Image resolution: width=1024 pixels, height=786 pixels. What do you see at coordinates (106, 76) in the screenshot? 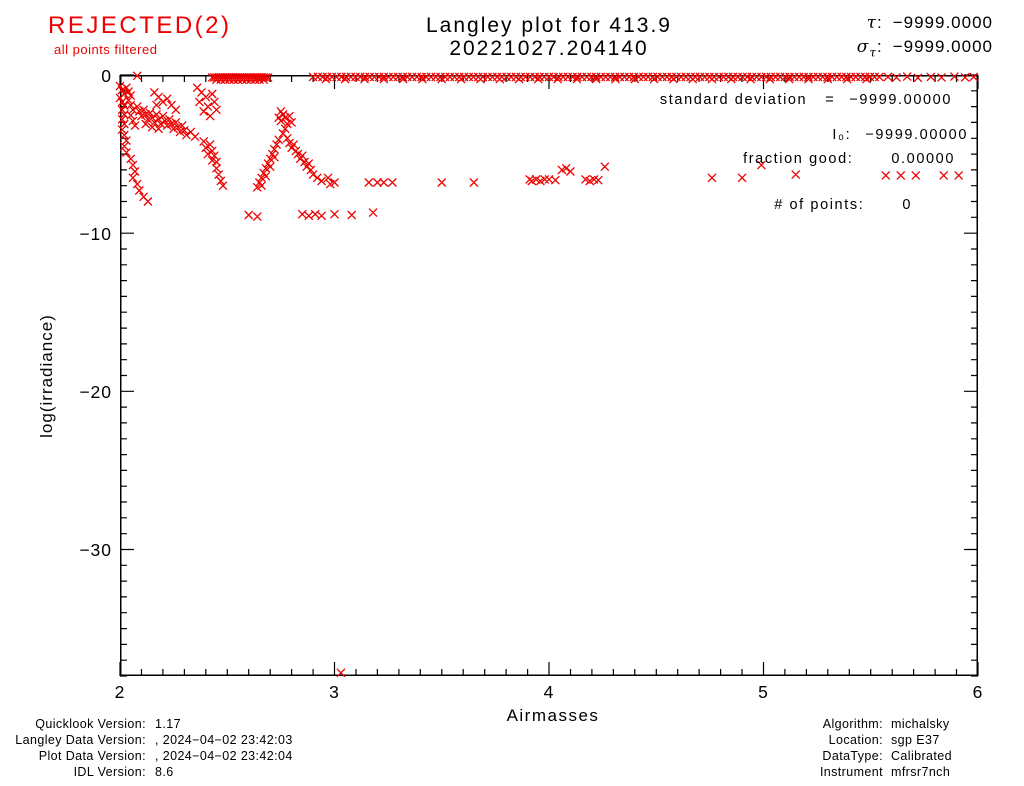
I see `y-tick-label: 0` at bounding box center [106, 76].